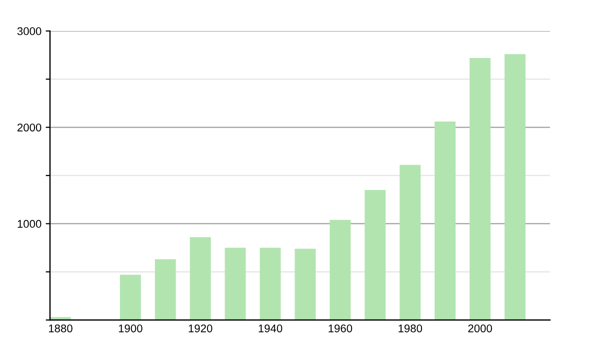  Describe the element at coordinates (270, 328) in the screenshot. I see `x-tick-label: 1940` at that location.